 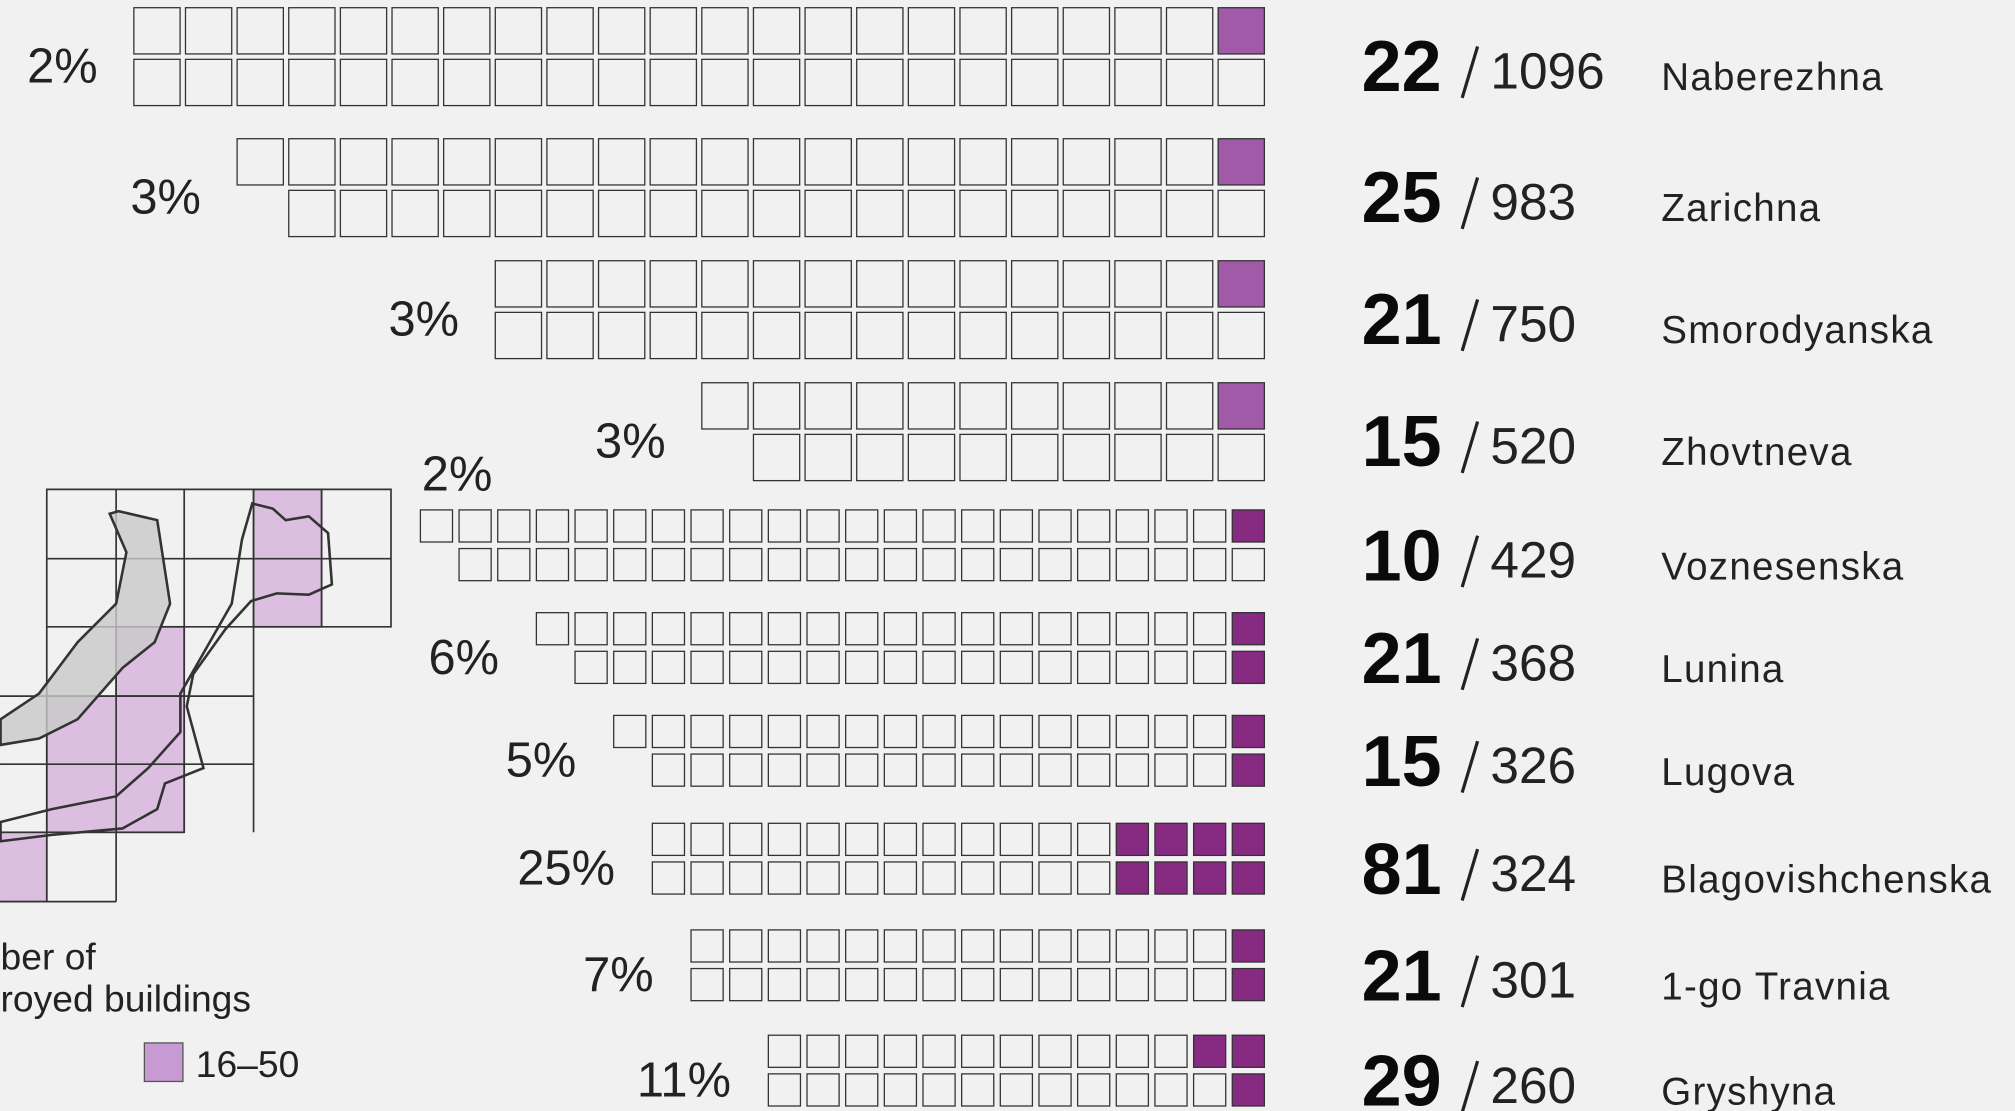 What do you see at coordinates (1782, 566) in the screenshot?
I see `street-name: Voznesenska` at bounding box center [1782, 566].